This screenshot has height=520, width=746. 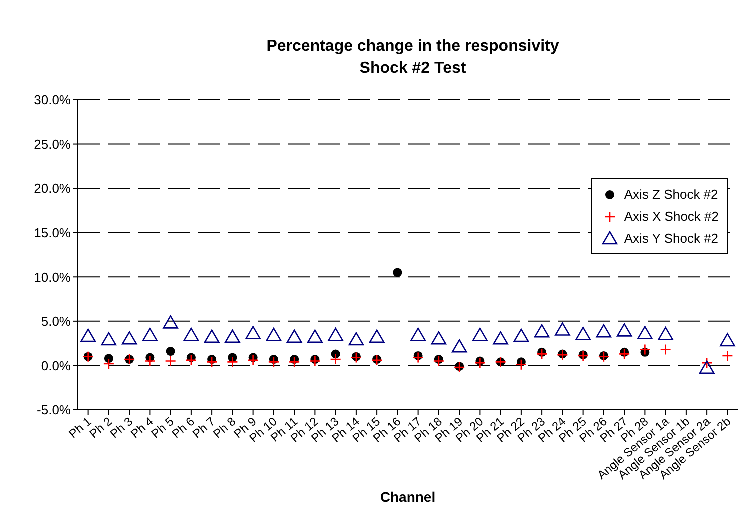 I want to click on y-tick-label: 5.0%, so click(x=56, y=322).